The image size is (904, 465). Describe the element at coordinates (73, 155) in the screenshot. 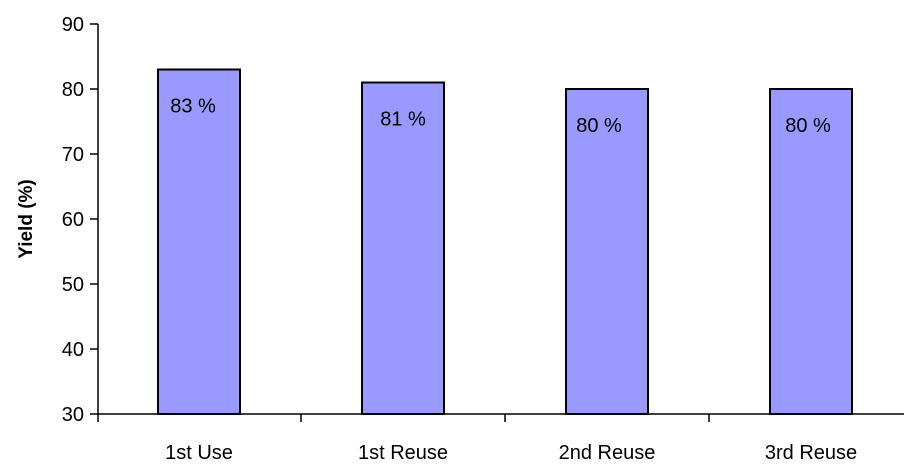

I see `y-tick-label-70: 70` at that location.